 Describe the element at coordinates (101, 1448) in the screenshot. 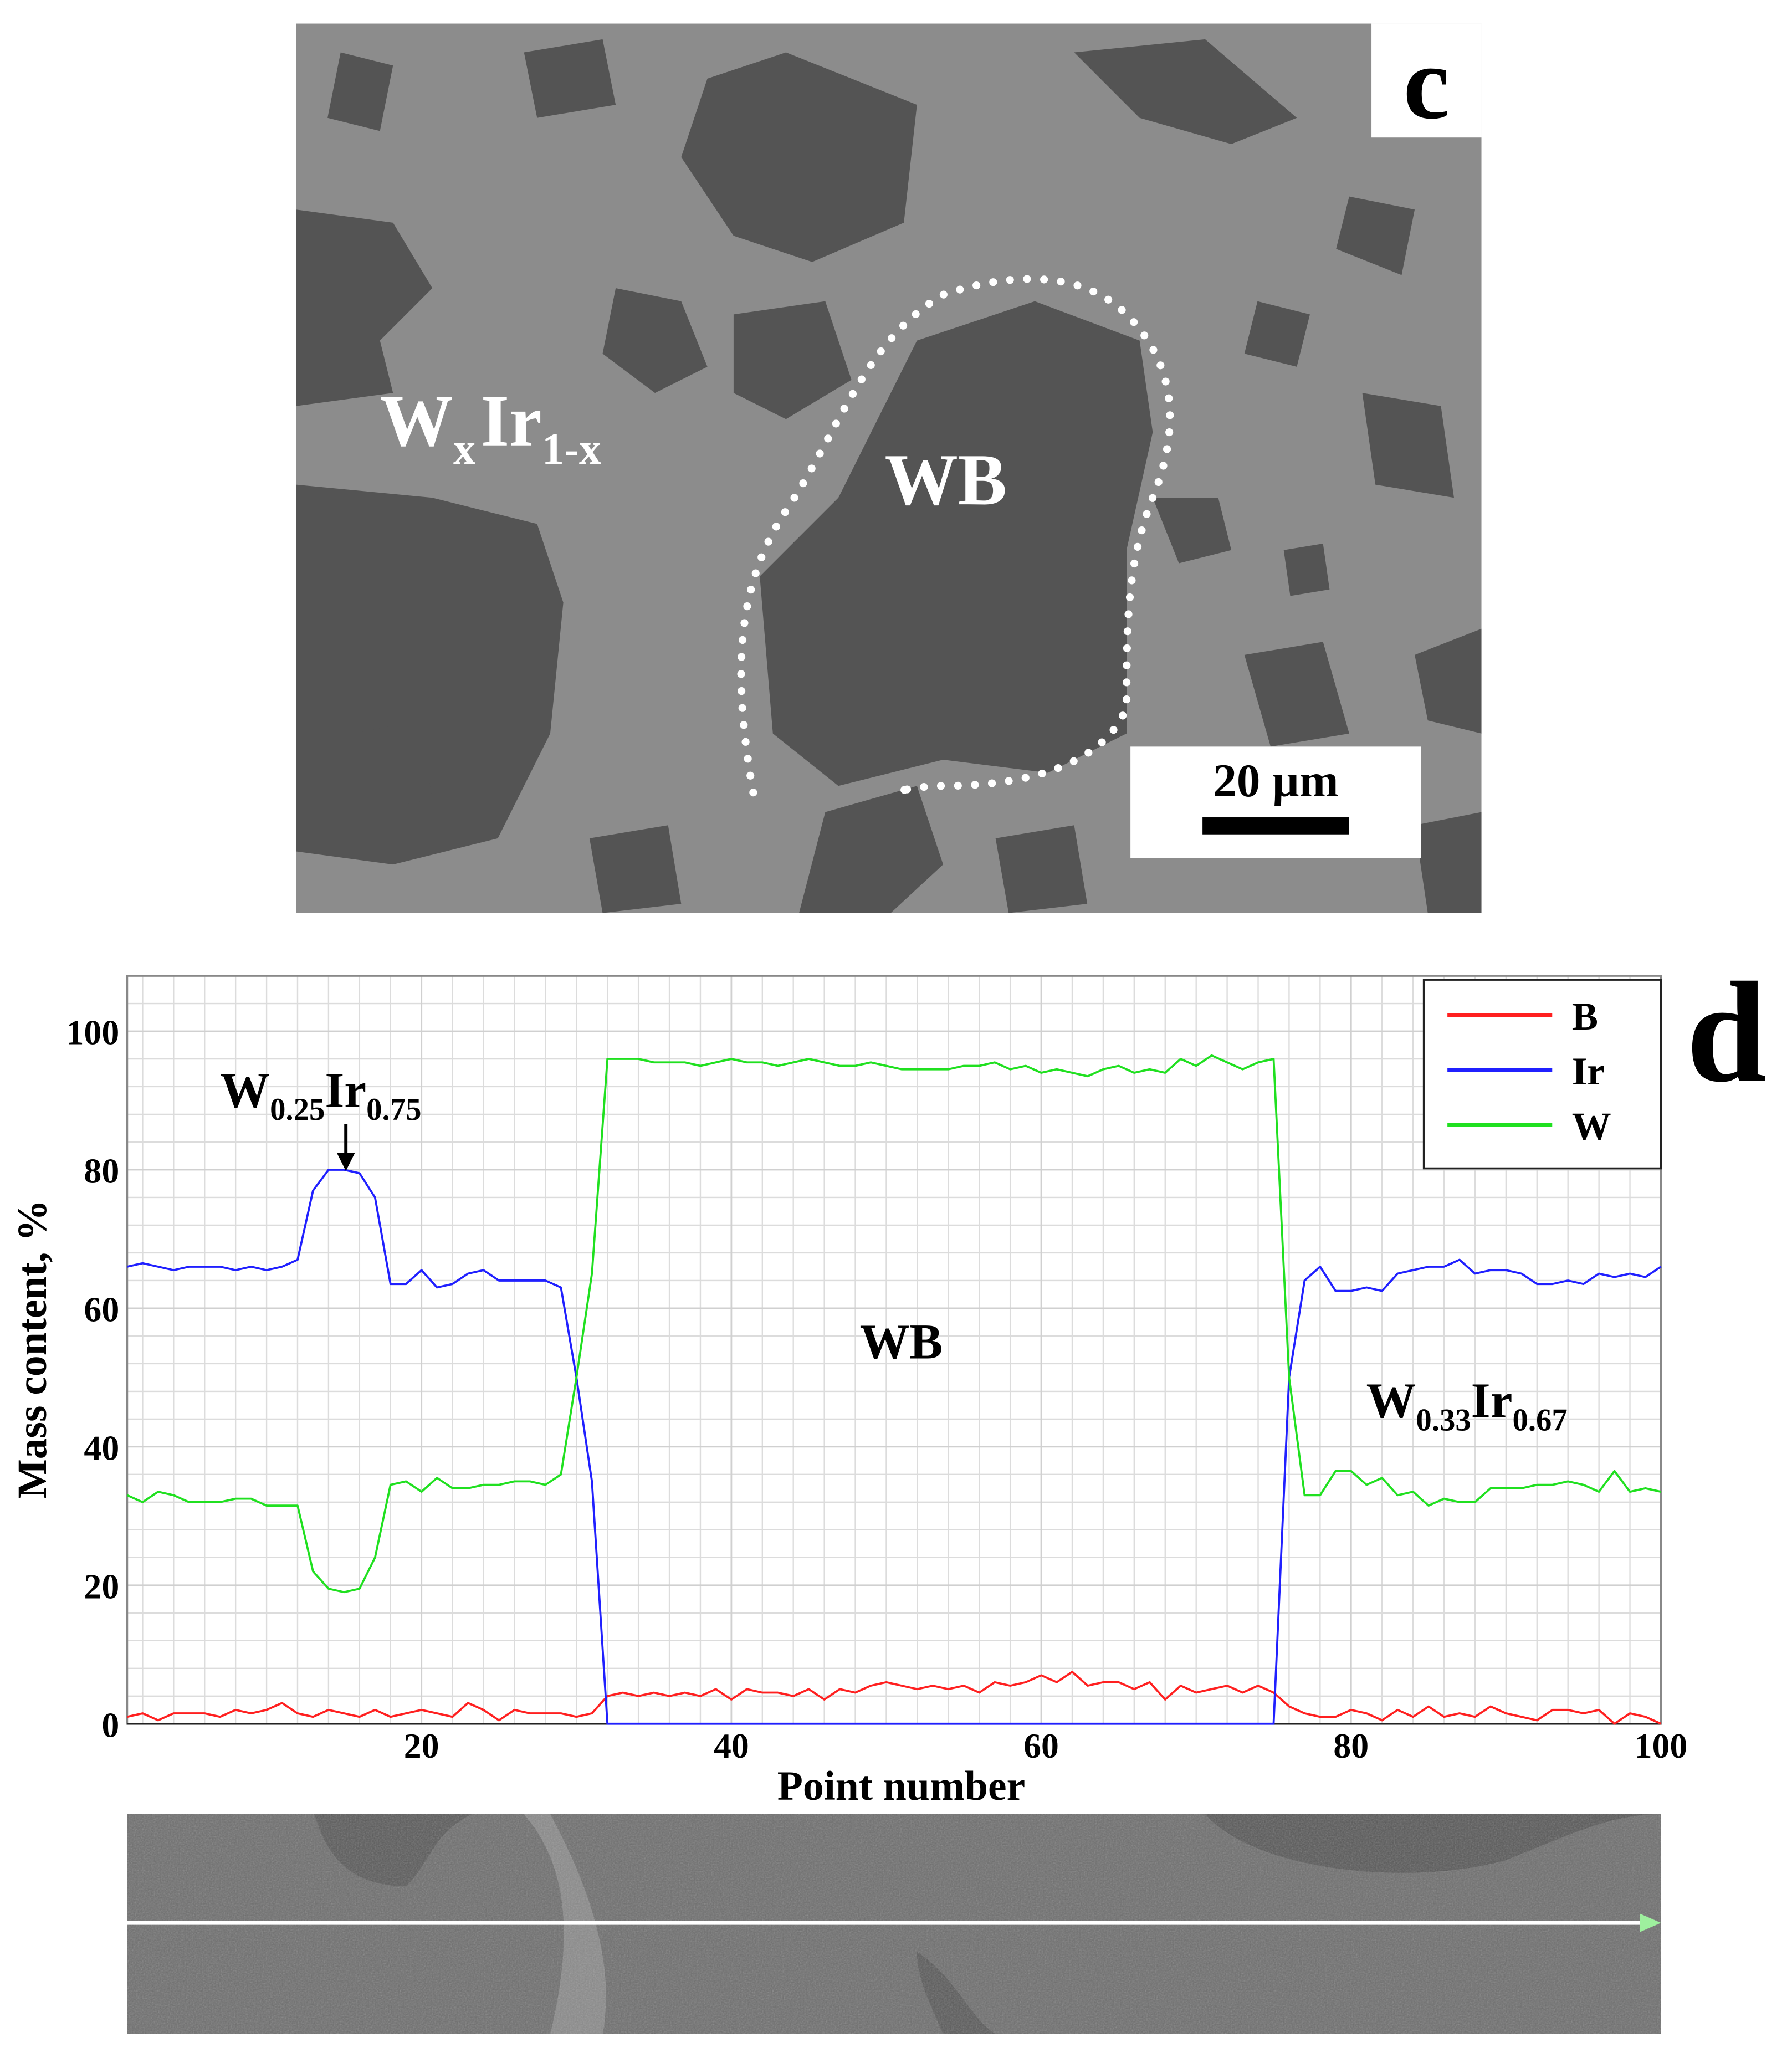

I see `y-tick-label: 40` at that location.